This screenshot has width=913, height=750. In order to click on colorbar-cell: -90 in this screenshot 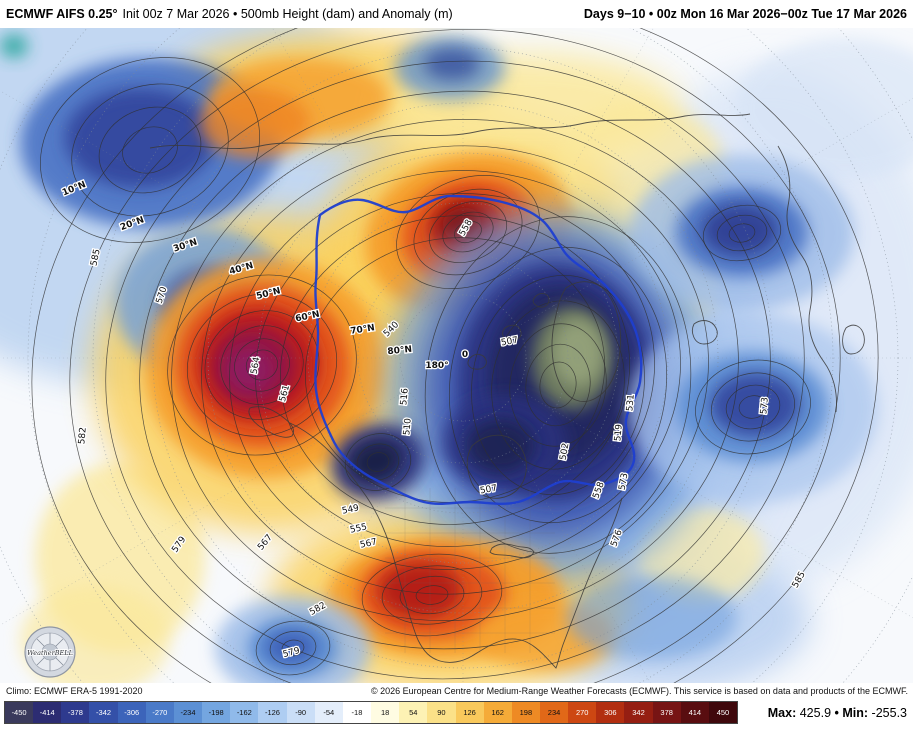, I will do `click(300, 712)`.